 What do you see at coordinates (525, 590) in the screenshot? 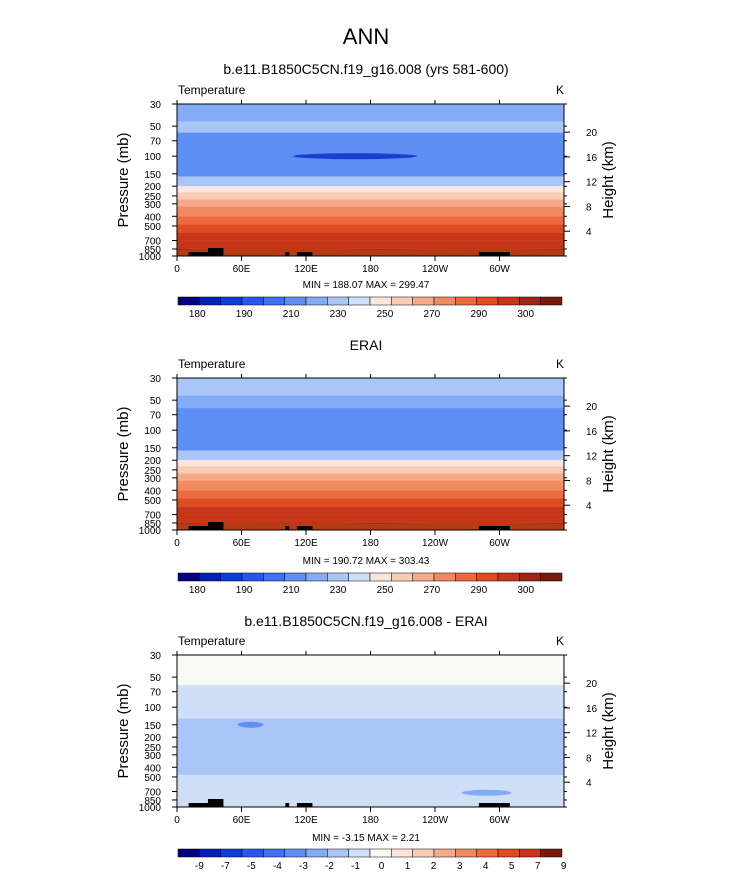
I see `colorbar-label: 300` at bounding box center [525, 590].